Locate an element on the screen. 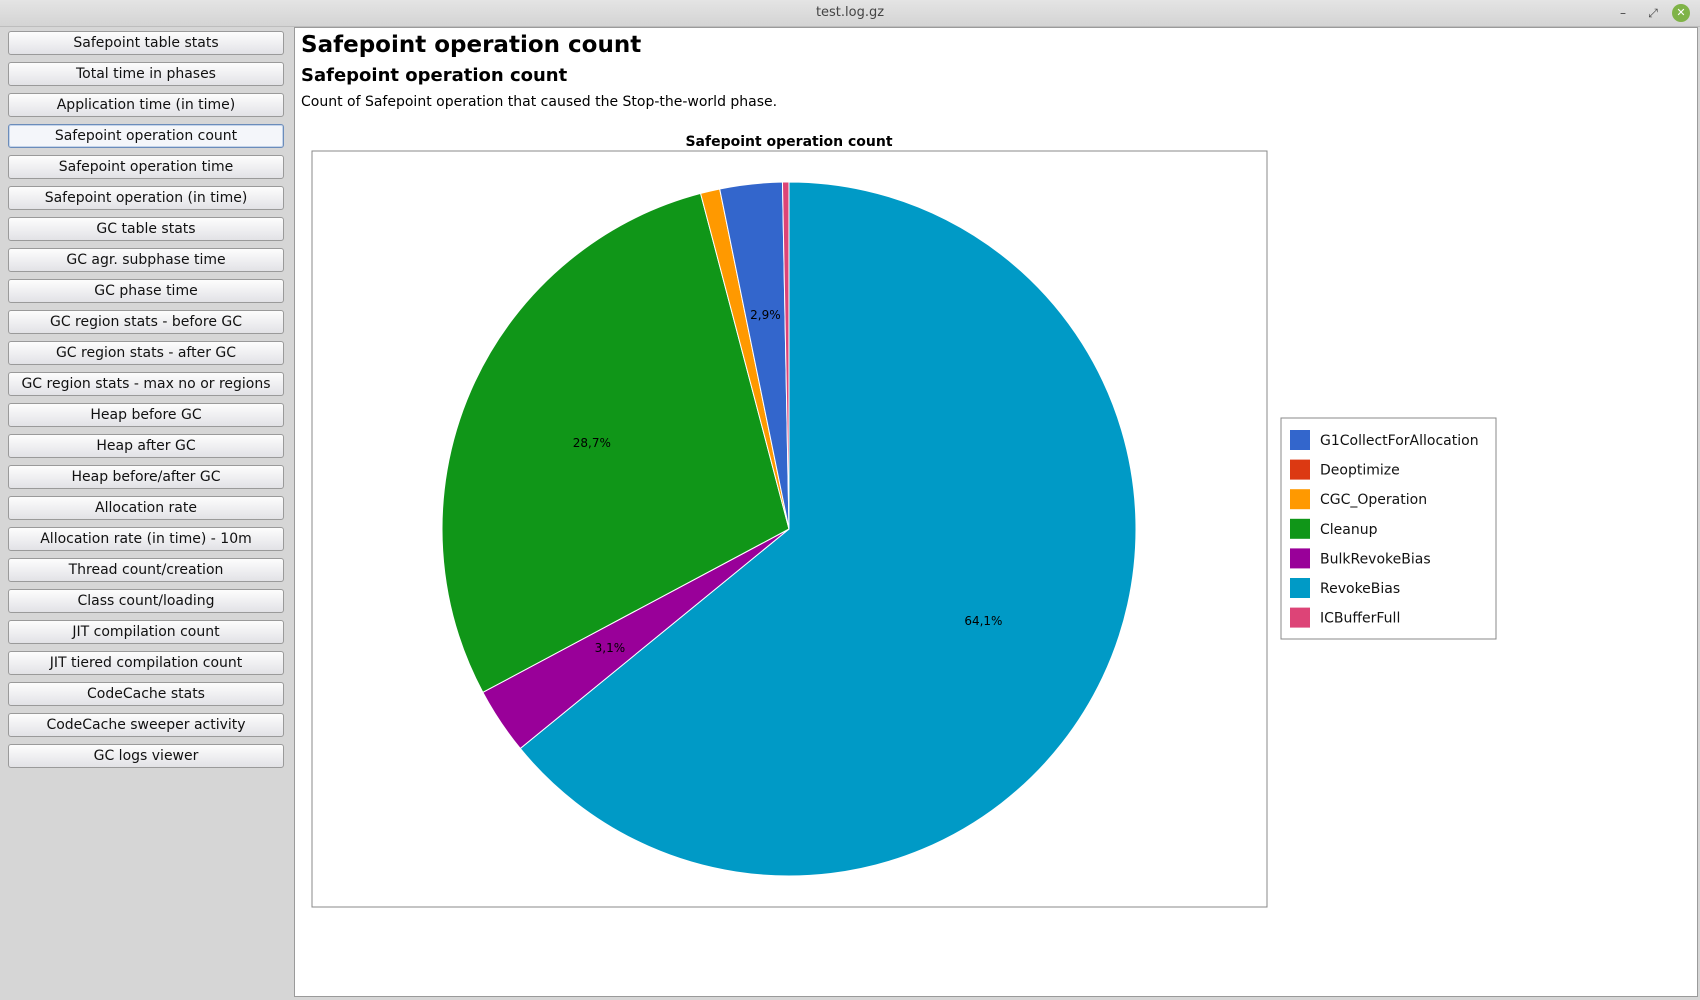 The image size is (1700, 1000). window-titlebar: test.log.gz – ⤢ ✕ is located at coordinates (850, 13).